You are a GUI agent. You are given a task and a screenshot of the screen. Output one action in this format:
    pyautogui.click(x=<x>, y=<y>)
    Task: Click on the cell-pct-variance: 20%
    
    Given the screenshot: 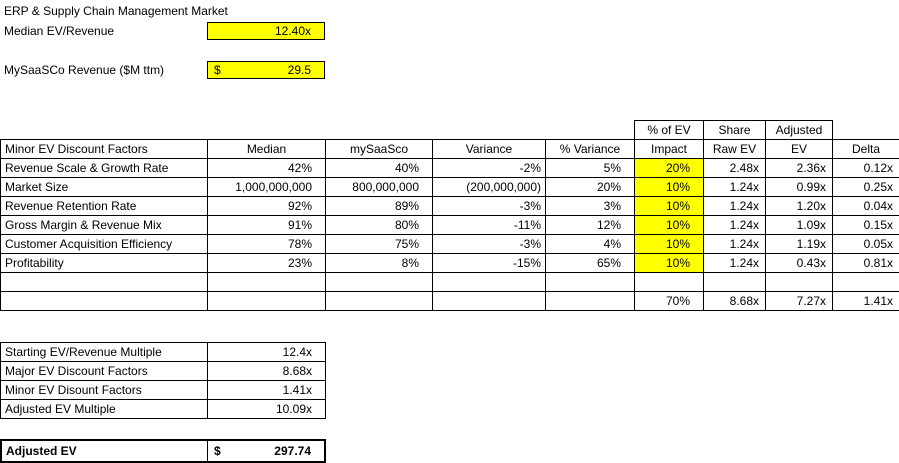 What is the action you would take?
    pyautogui.click(x=590, y=187)
    